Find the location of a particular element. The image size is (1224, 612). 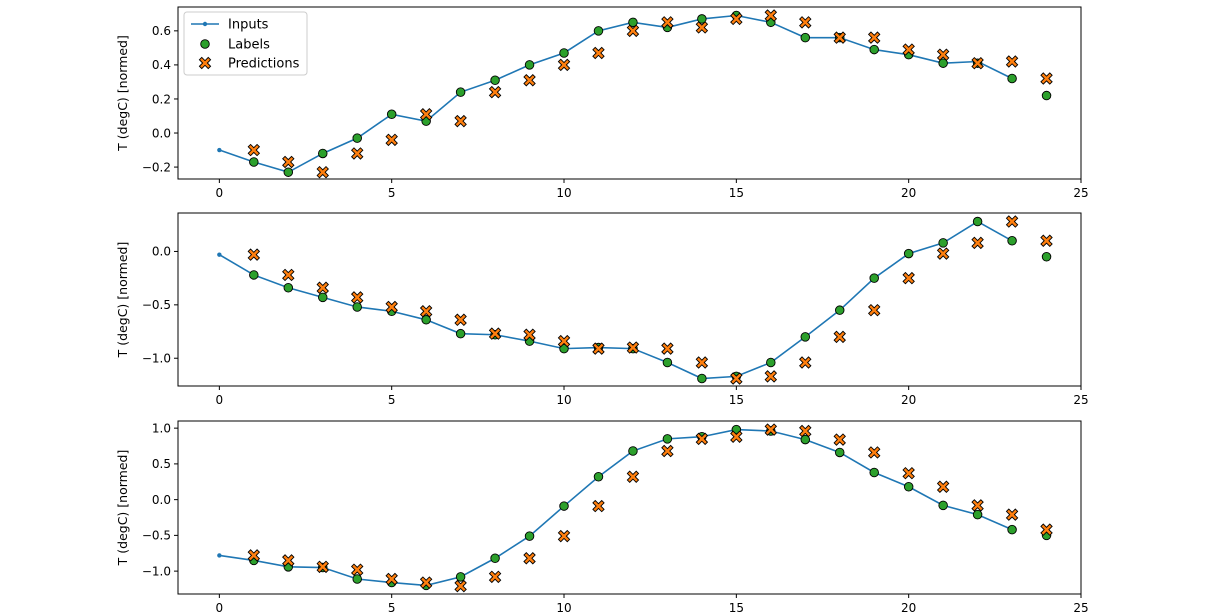

y-tick-label: 1.0 is located at coordinates (161, 428).